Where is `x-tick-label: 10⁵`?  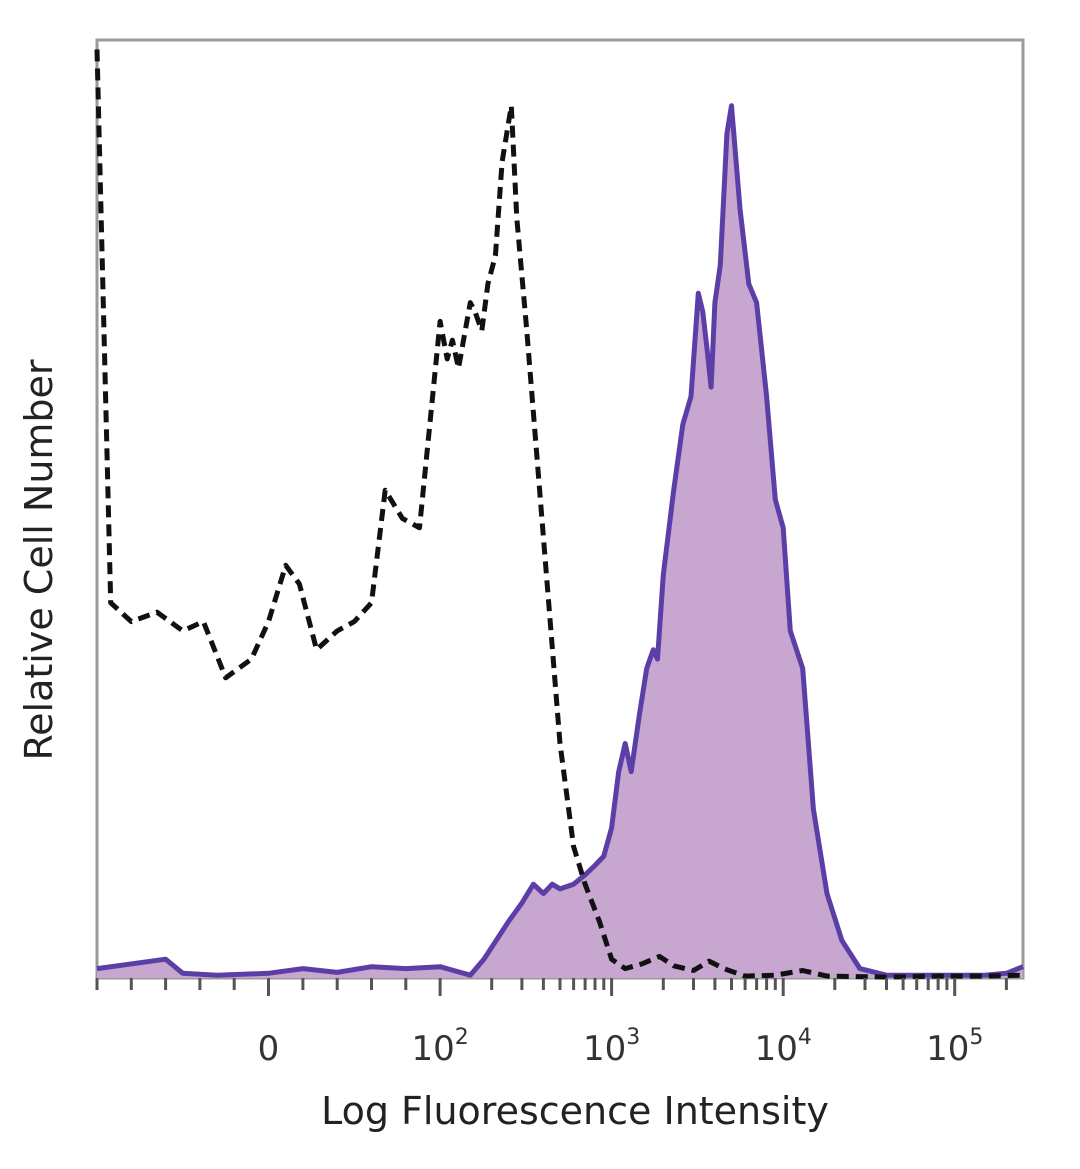 x-tick-label: 10⁵ is located at coordinates (954, 1047).